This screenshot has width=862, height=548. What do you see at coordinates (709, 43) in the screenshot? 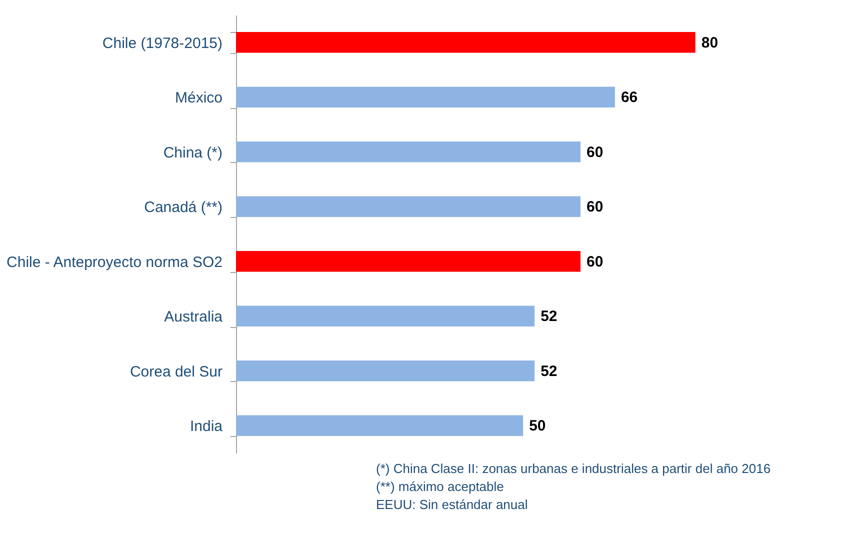
I see `data-label: 80` at bounding box center [709, 43].